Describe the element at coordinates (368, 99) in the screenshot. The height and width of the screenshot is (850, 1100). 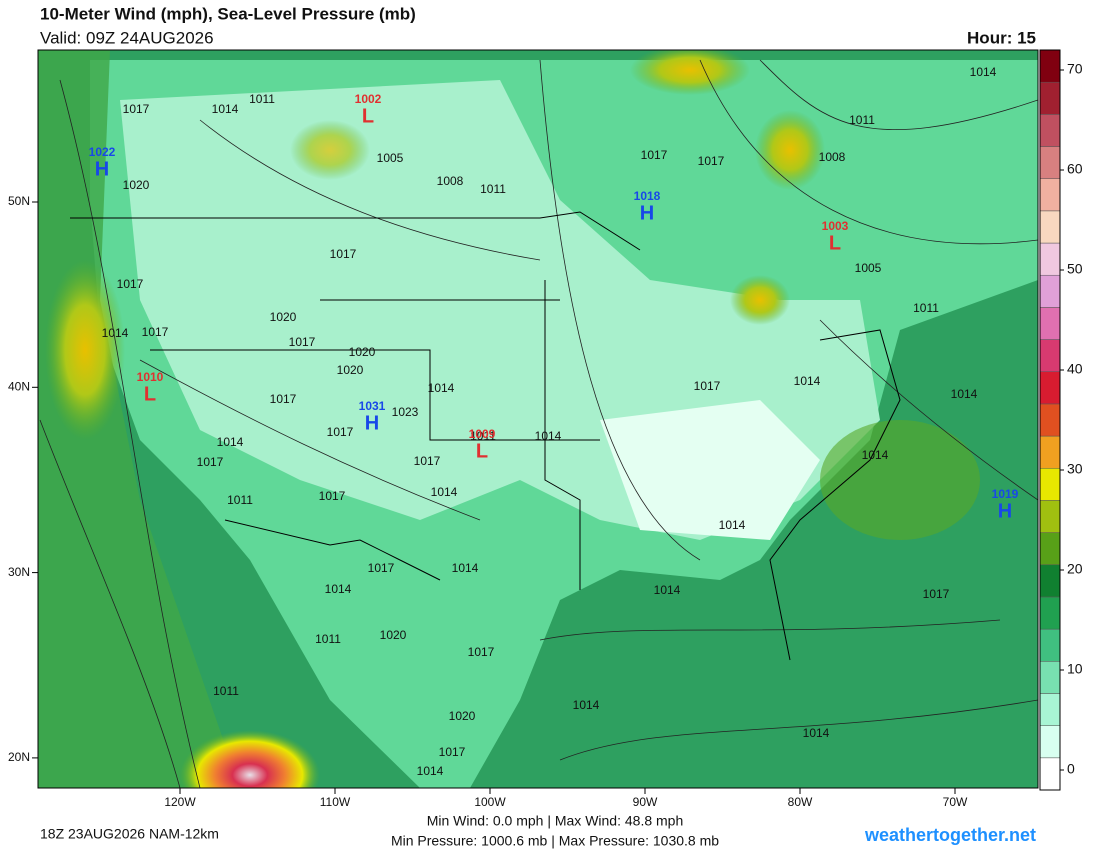
I see `center-value: 1002` at that location.